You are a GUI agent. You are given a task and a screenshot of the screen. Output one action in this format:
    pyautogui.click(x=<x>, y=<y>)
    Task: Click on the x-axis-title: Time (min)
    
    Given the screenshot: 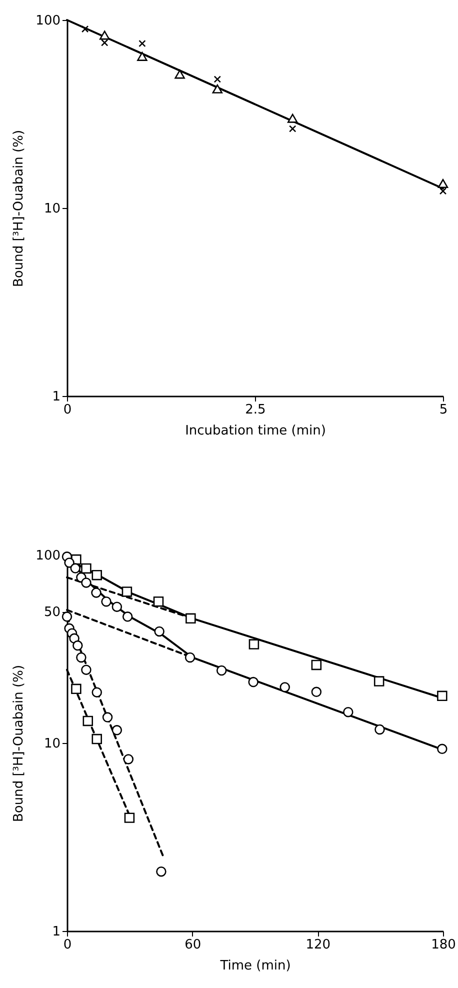 What is the action you would take?
    pyautogui.click(x=255, y=966)
    